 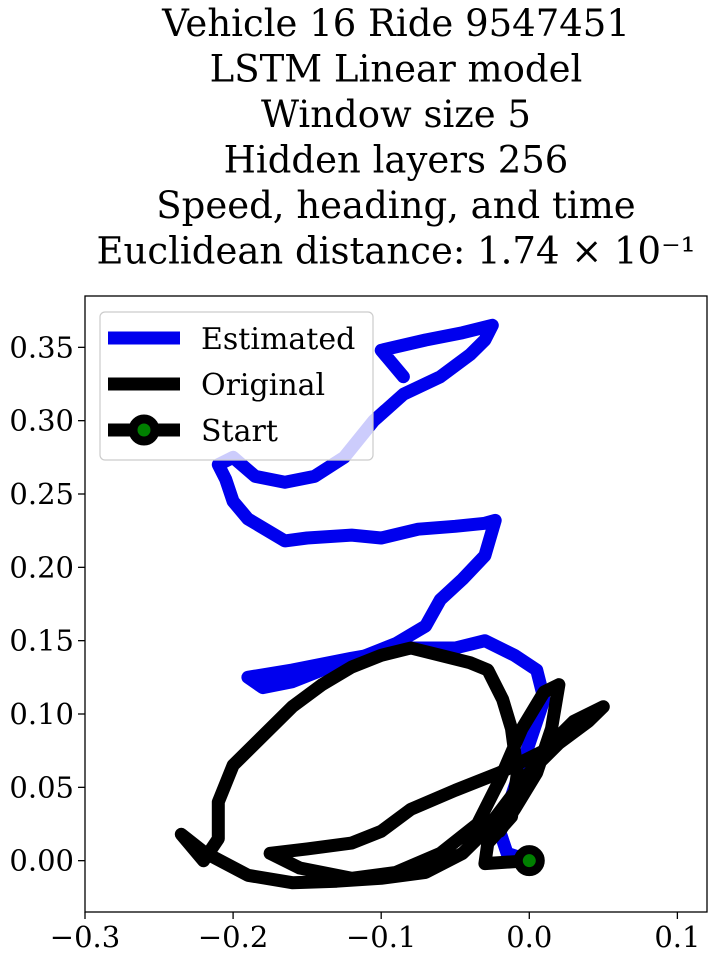 I want to click on title-line-4: Speed, heading, and time, so click(x=395, y=205).